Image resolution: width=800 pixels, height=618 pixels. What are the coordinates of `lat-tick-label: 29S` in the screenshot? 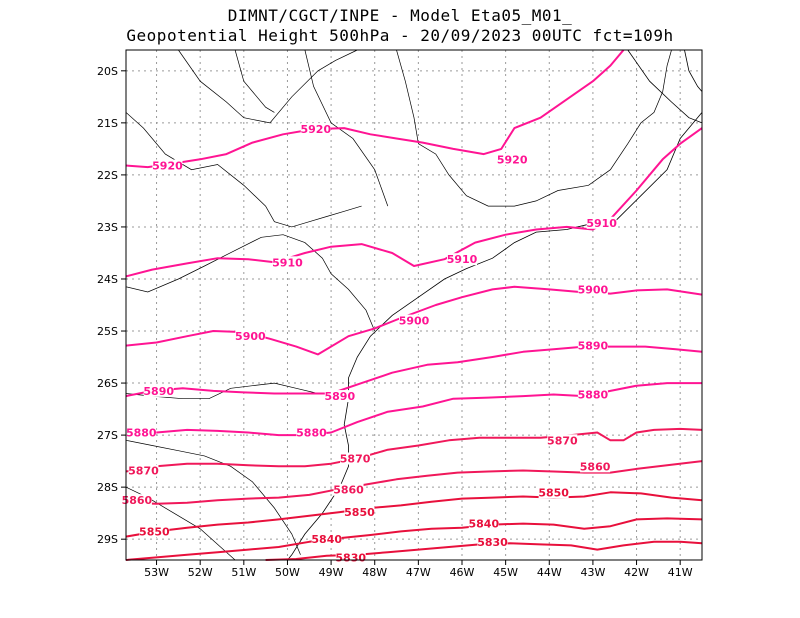 It's located at (107, 539).